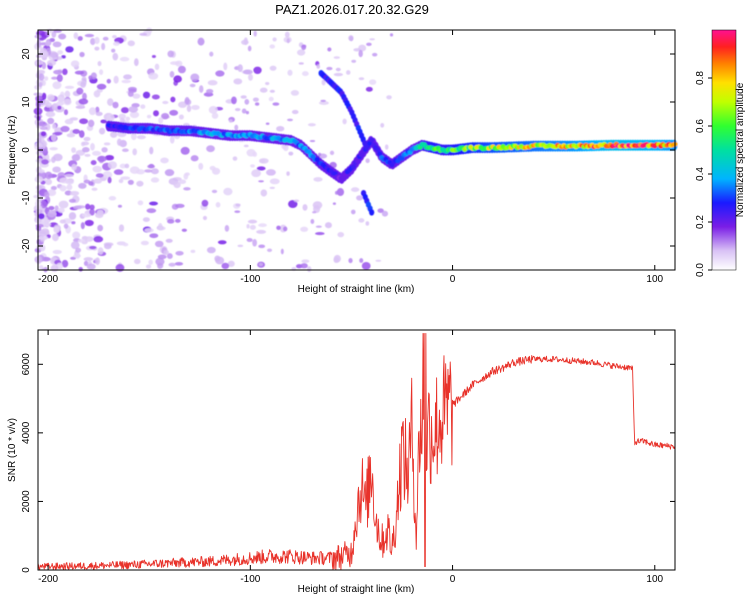  Describe the element at coordinates (26, 197) in the screenshot. I see `y-tick-label: -10` at that location.